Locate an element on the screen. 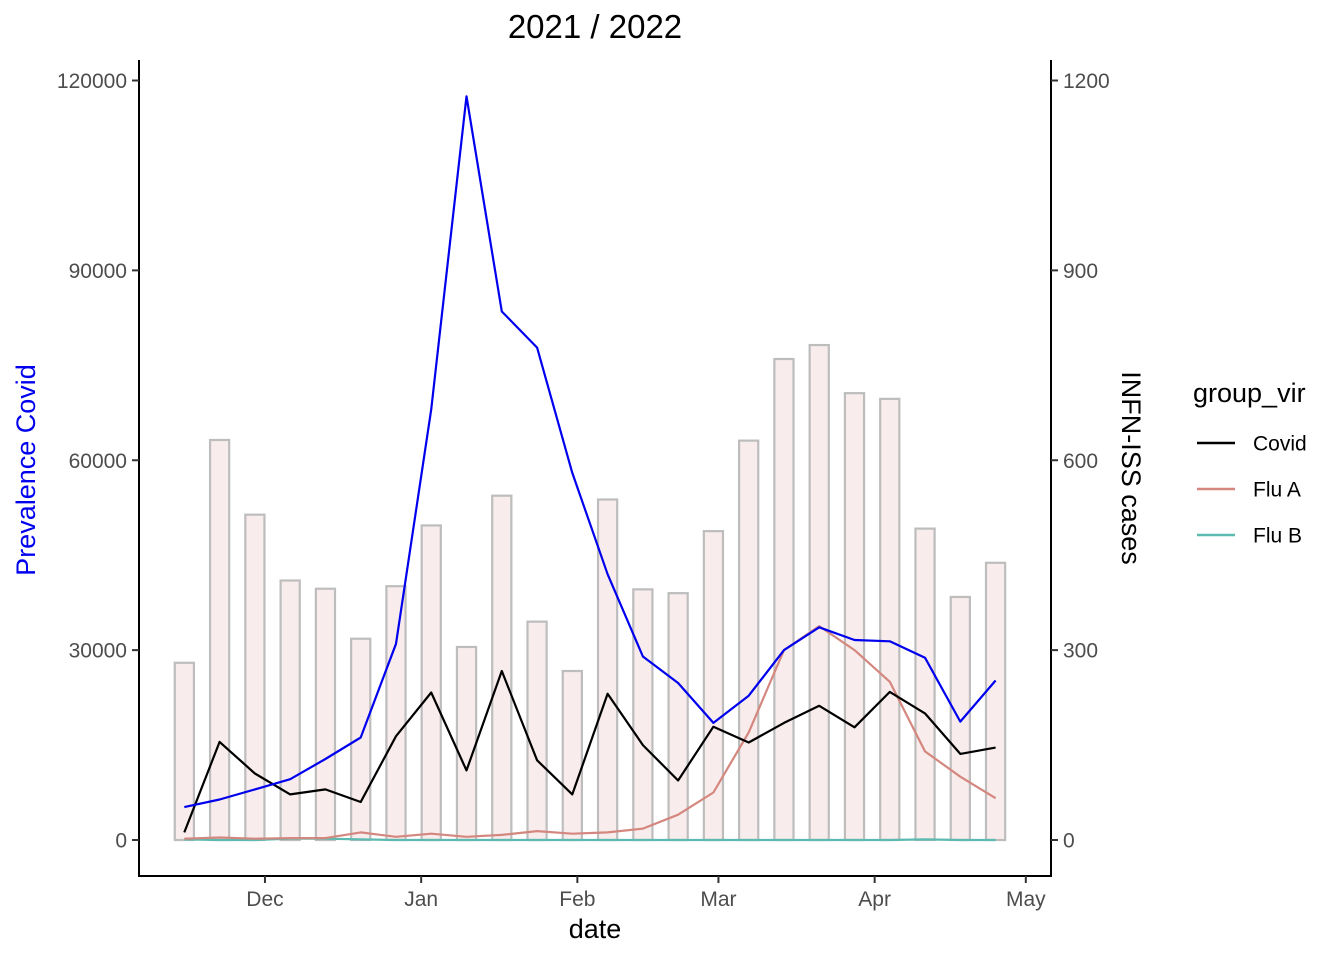 This screenshot has height=960, width=1344. y-right-tick-label: 600 is located at coordinates (1080, 461).